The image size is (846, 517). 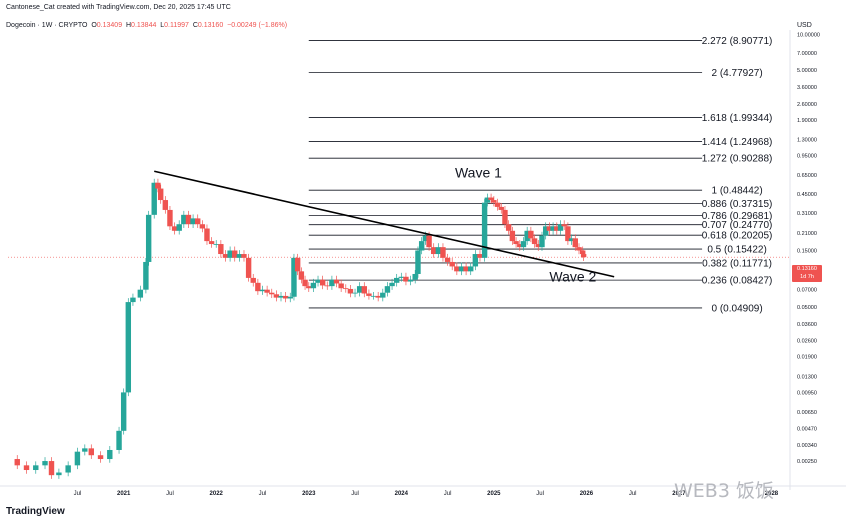 I want to click on y-tick-label: 0.02600, so click(x=807, y=342).